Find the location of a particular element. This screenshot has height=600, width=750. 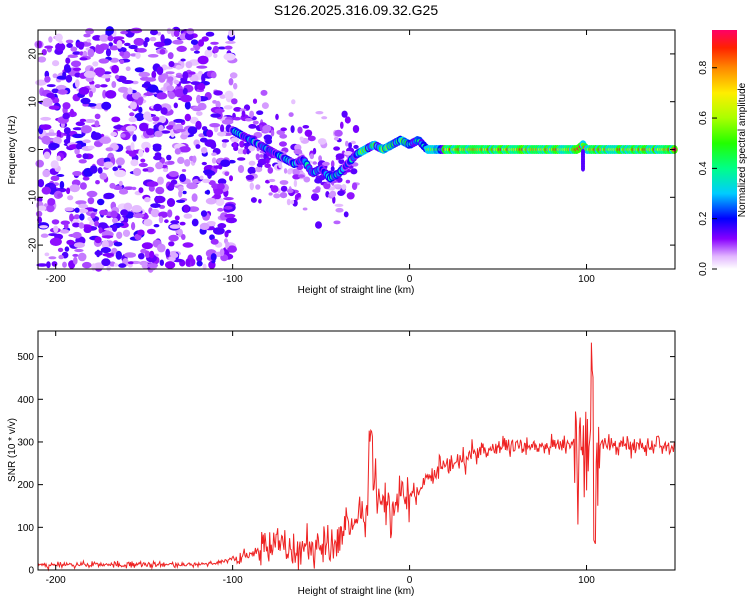

spectrogram-x-label: Height of straight line (km) is located at coordinates (356, 290).